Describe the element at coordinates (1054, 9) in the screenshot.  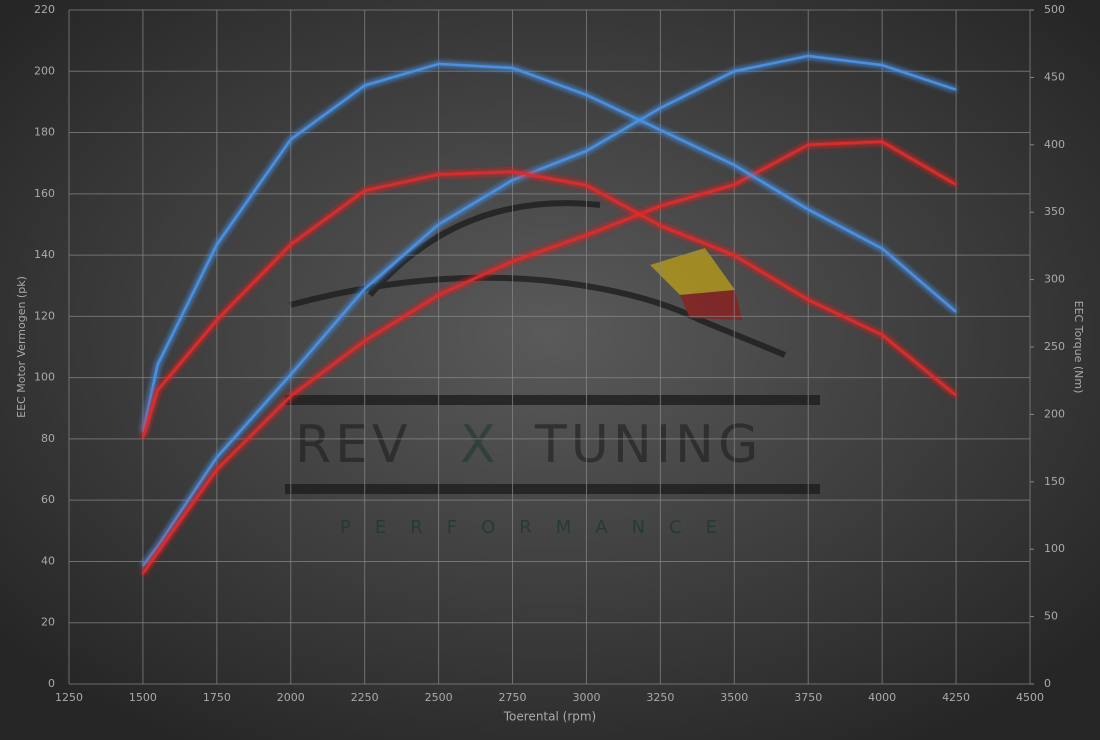
I see `y2-tick-label: 500` at that location.